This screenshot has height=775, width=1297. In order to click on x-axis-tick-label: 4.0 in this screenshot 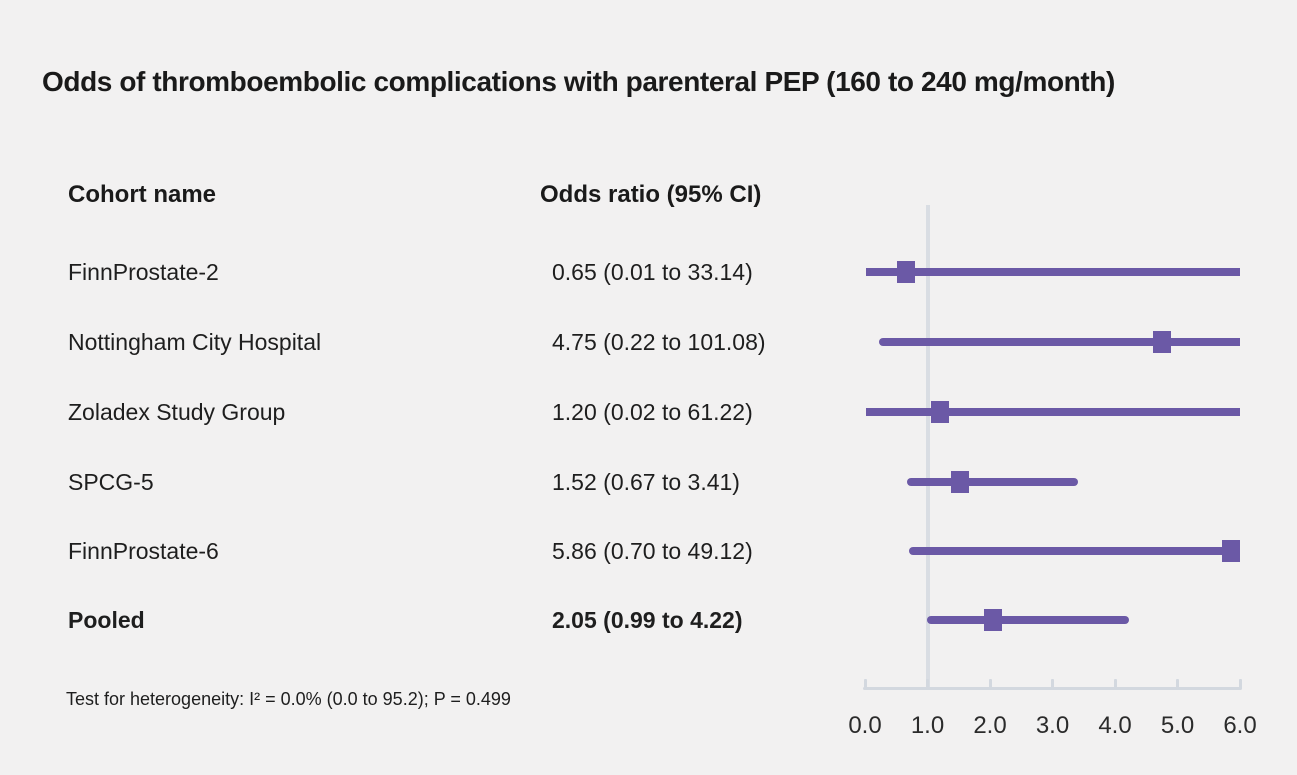, I will do `click(1115, 725)`.